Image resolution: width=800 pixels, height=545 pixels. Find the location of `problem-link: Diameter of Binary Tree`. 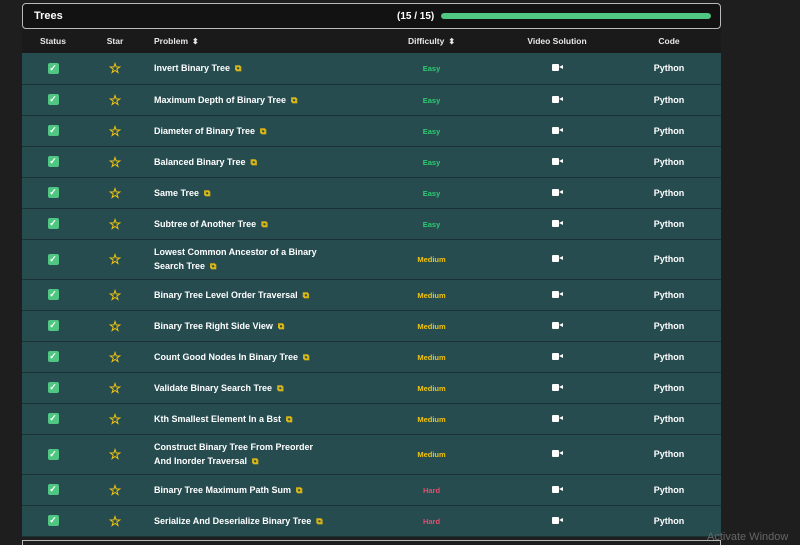

problem-link: Diameter of Binary Tree is located at coordinates (205, 130).